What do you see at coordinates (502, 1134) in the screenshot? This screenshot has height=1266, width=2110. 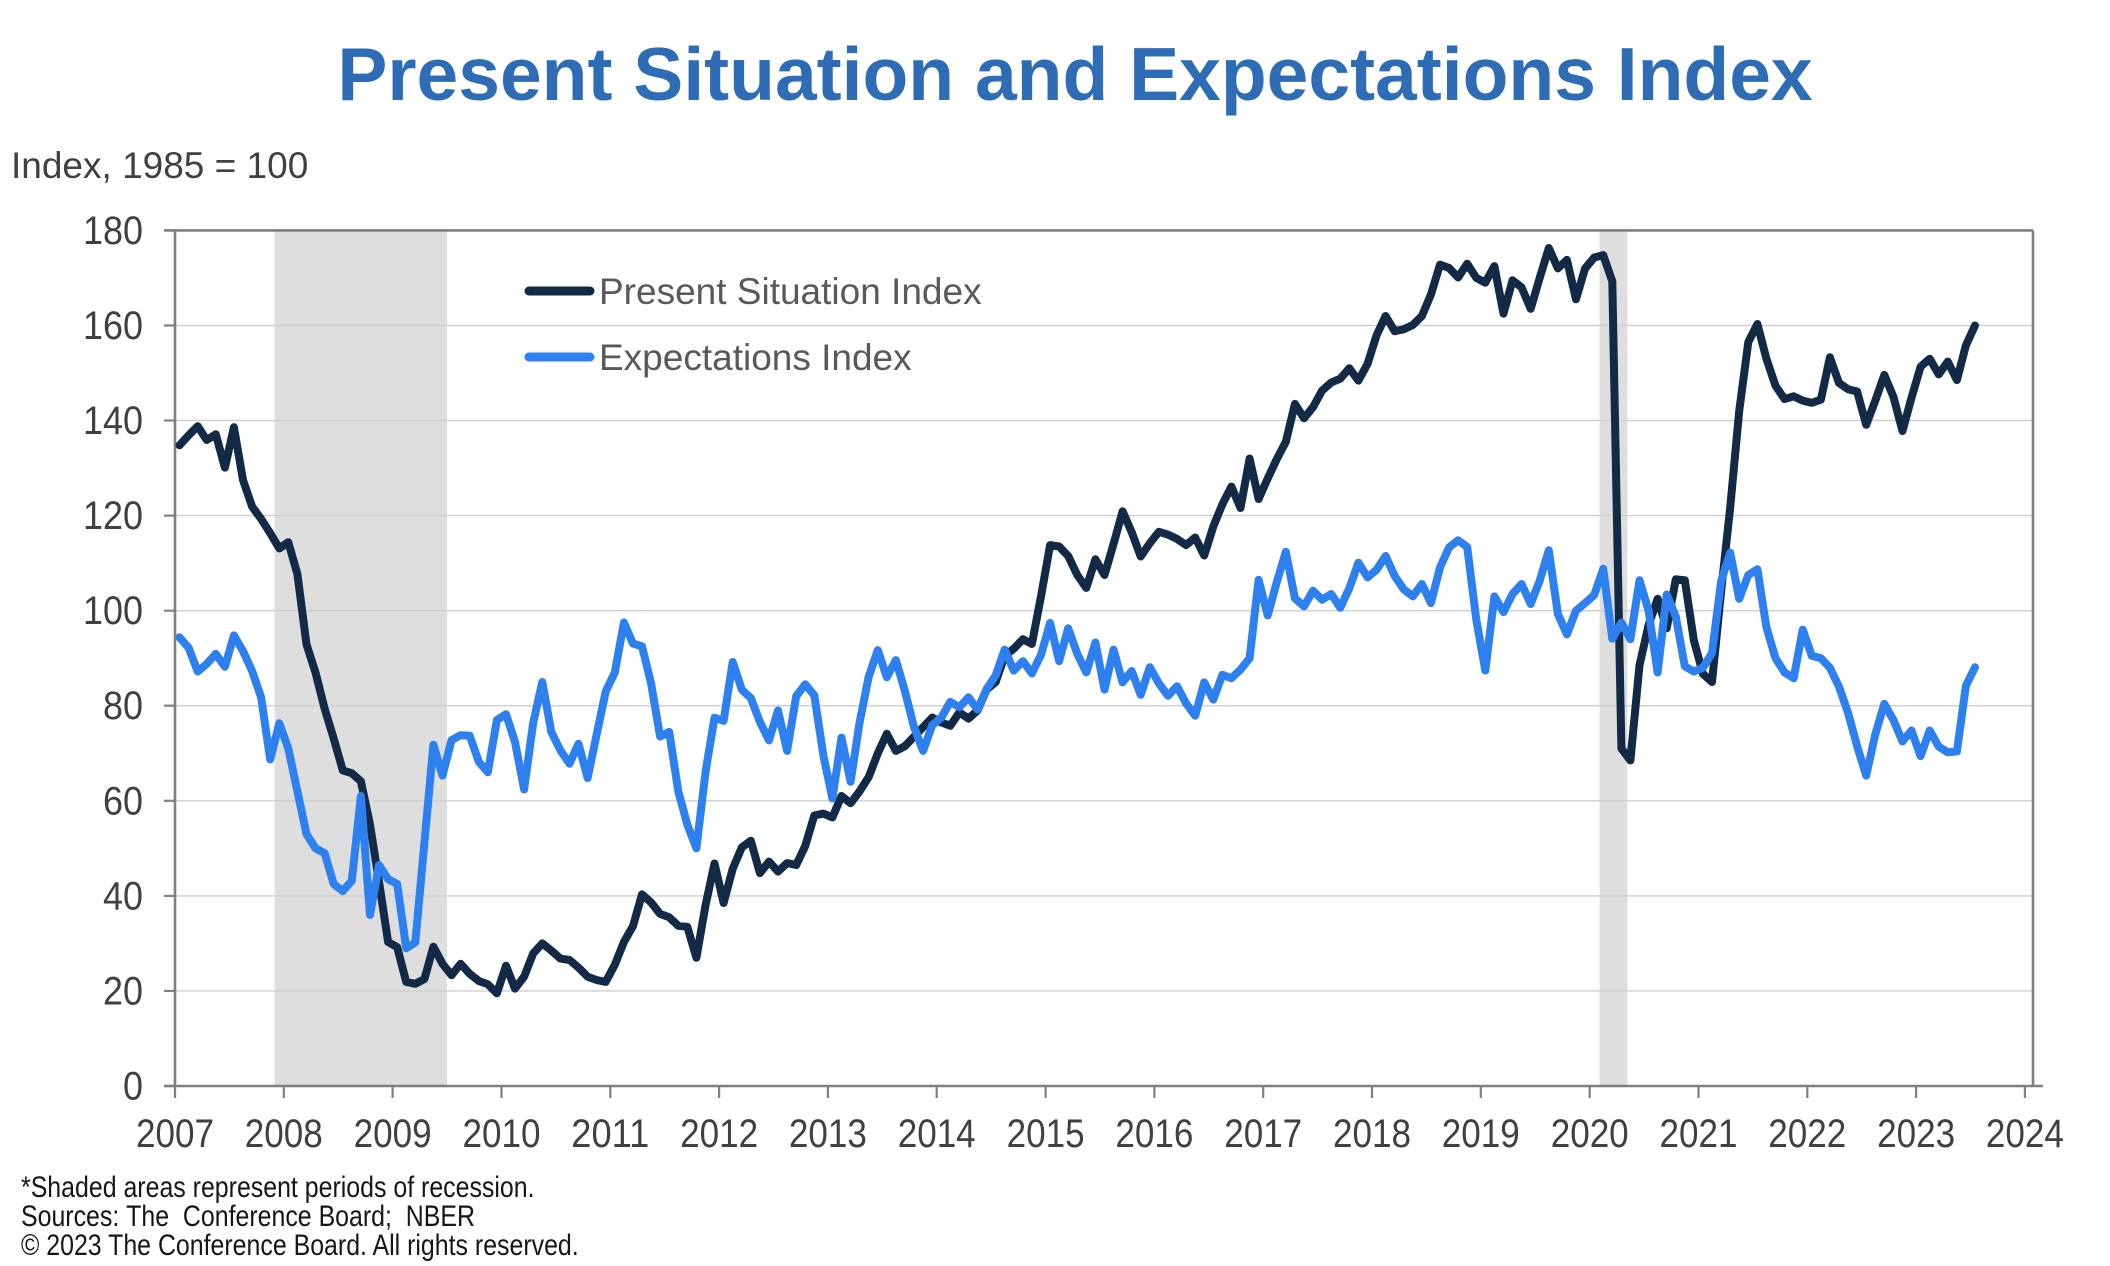 I see `svg-text: 2010` at bounding box center [502, 1134].